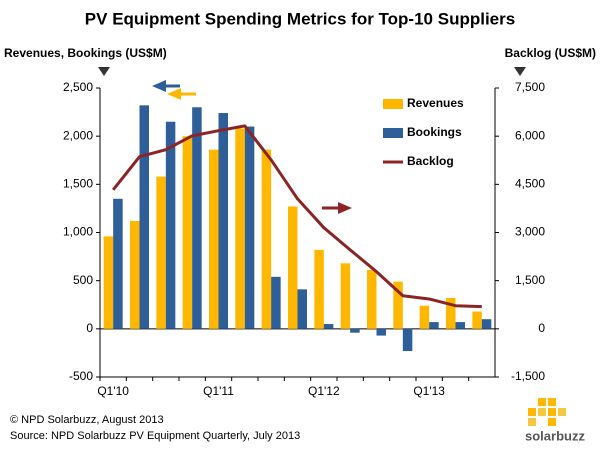 The width and height of the screenshot is (600, 451). What do you see at coordinates (87, 420) in the screenshot?
I see `footnote: © NPD Solarbuzz, August 2013` at bounding box center [87, 420].